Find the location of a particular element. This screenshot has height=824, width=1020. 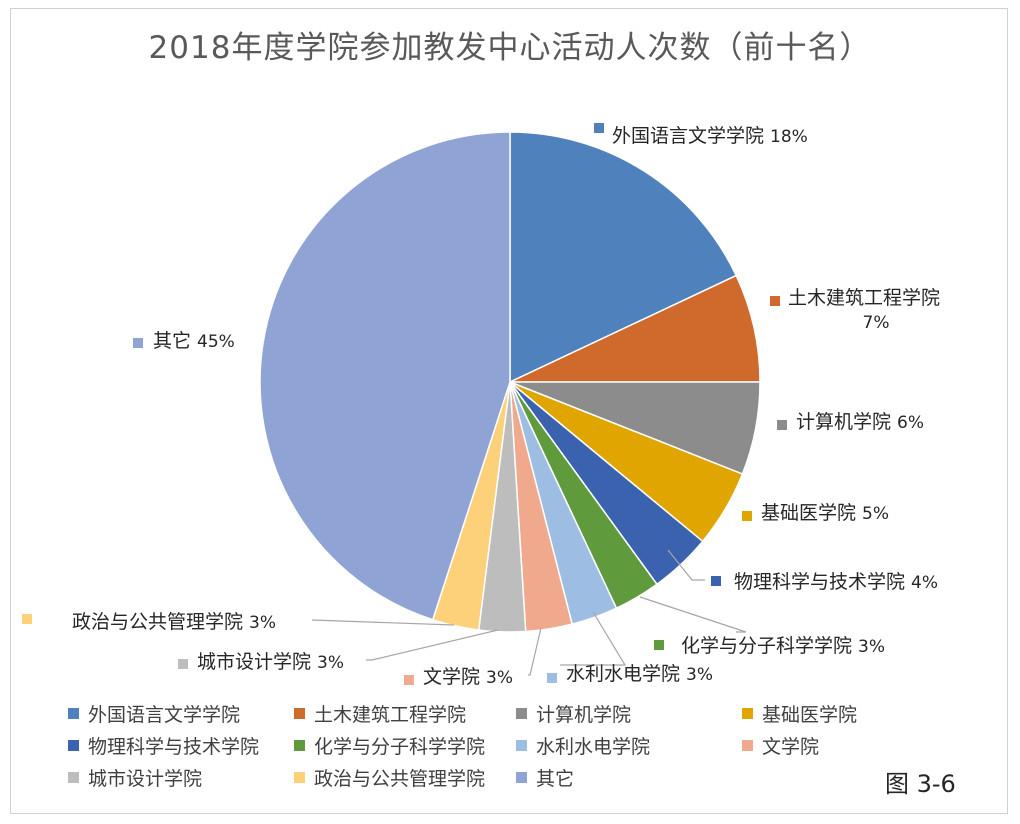

data-label-0: 外国语言文学学院 18% is located at coordinates (710, 136).